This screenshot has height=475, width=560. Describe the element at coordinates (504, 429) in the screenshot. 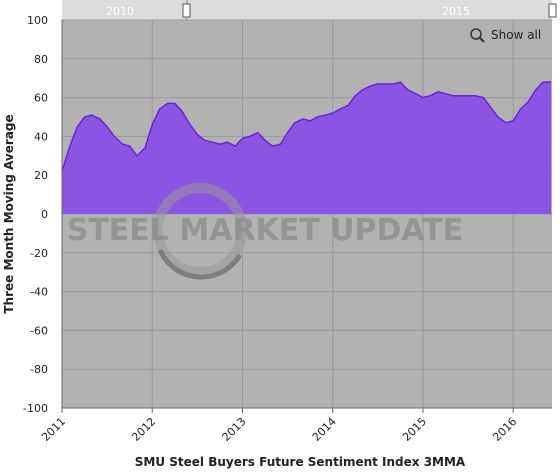

I see `x-tick-label: 2016` at that location.